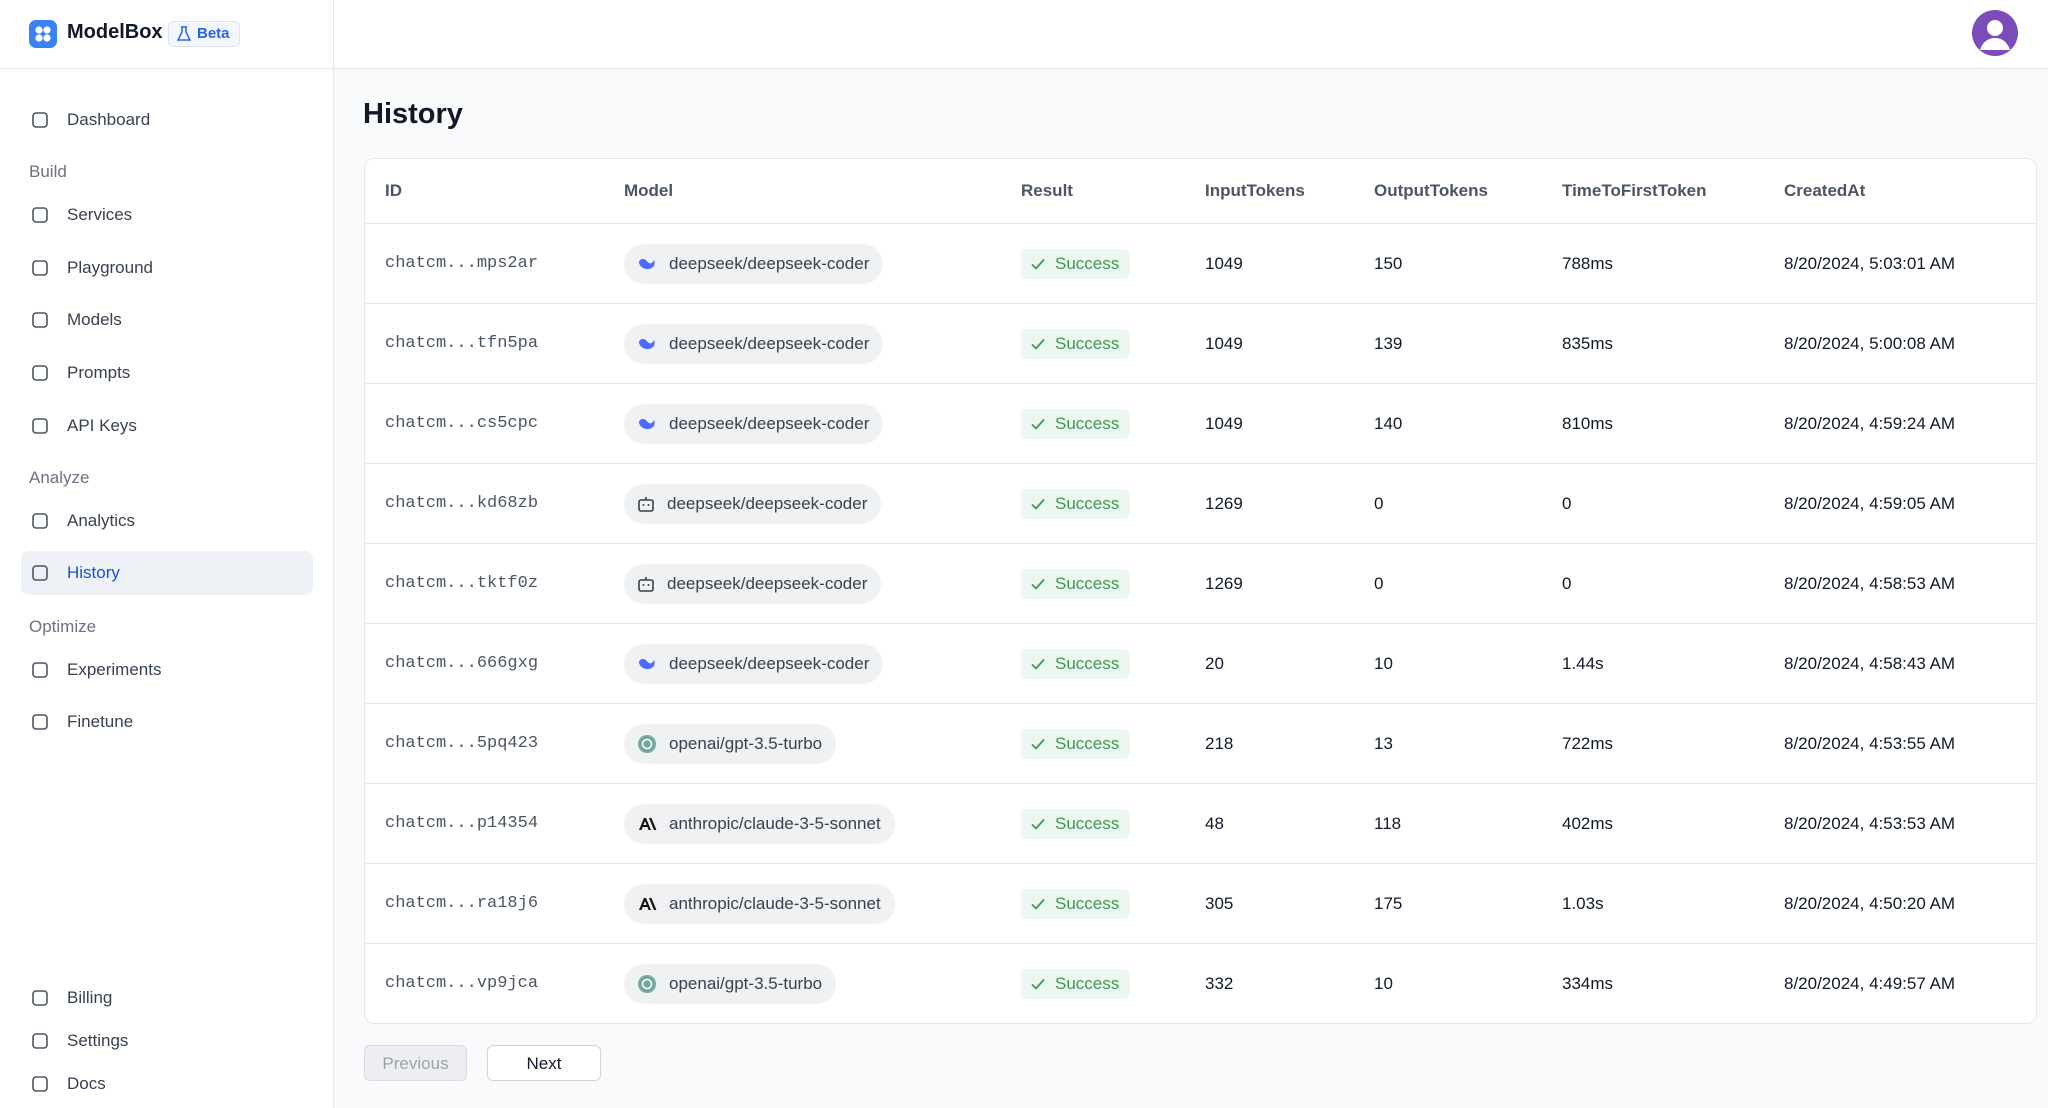 The width and height of the screenshot is (2048, 1108). I want to click on badge-text: Beta, so click(213, 33).